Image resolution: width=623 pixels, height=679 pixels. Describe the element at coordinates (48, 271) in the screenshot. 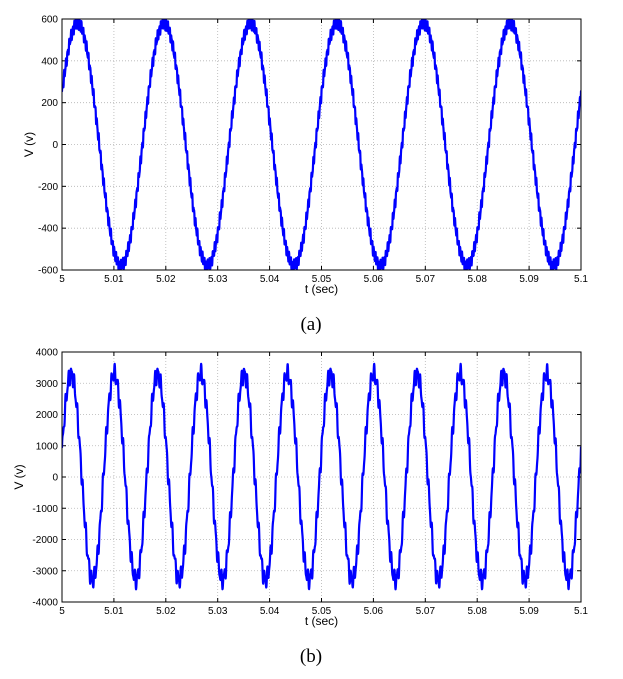

I see `y-tick-label: -600` at that location.